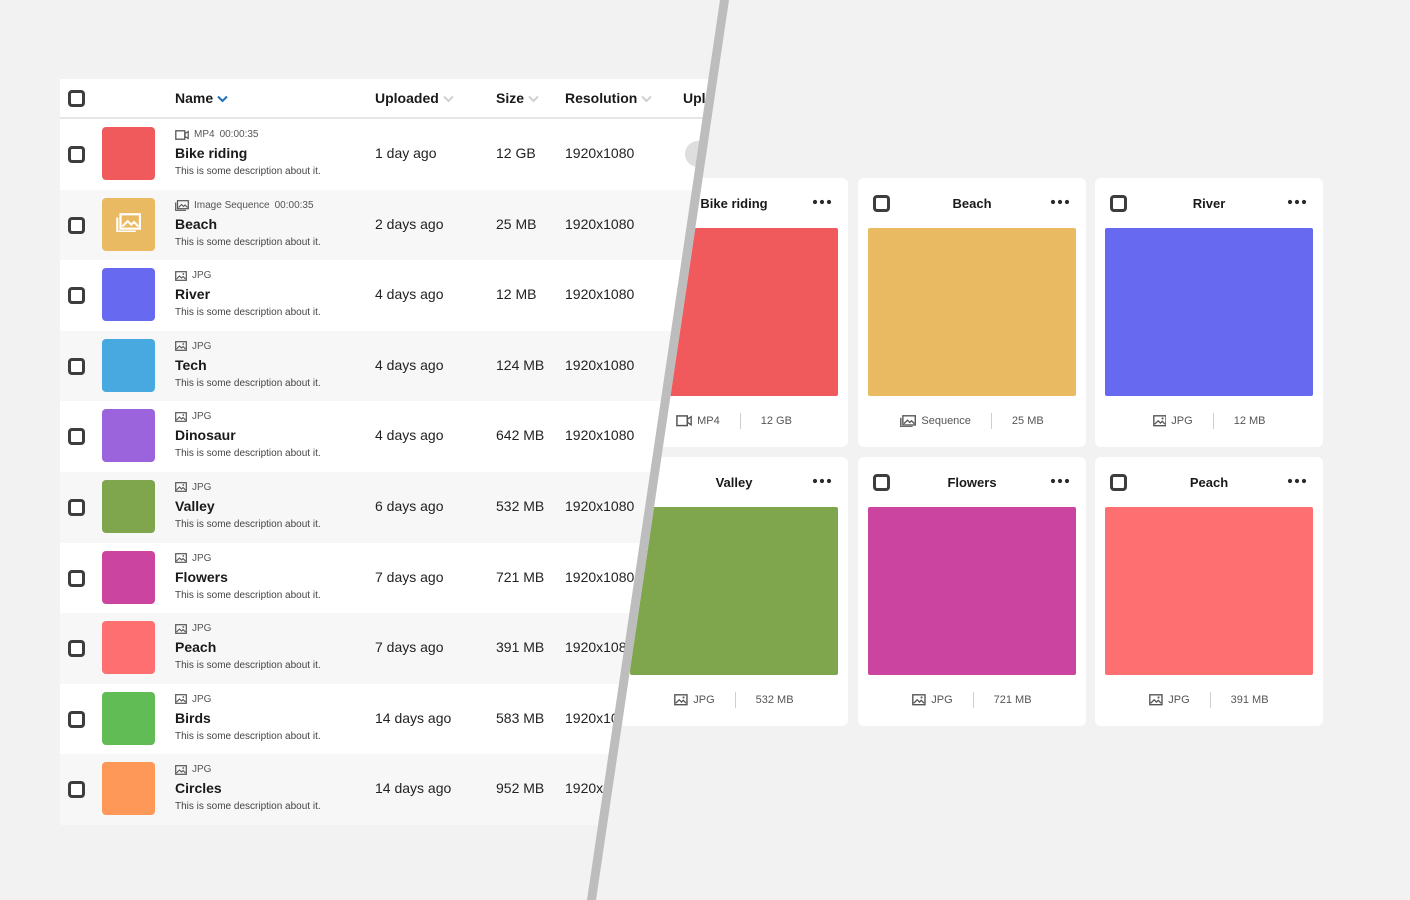  What do you see at coordinates (516, 153) in the screenshot?
I see `size-value: 12 GB` at bounding box center [516, 153].